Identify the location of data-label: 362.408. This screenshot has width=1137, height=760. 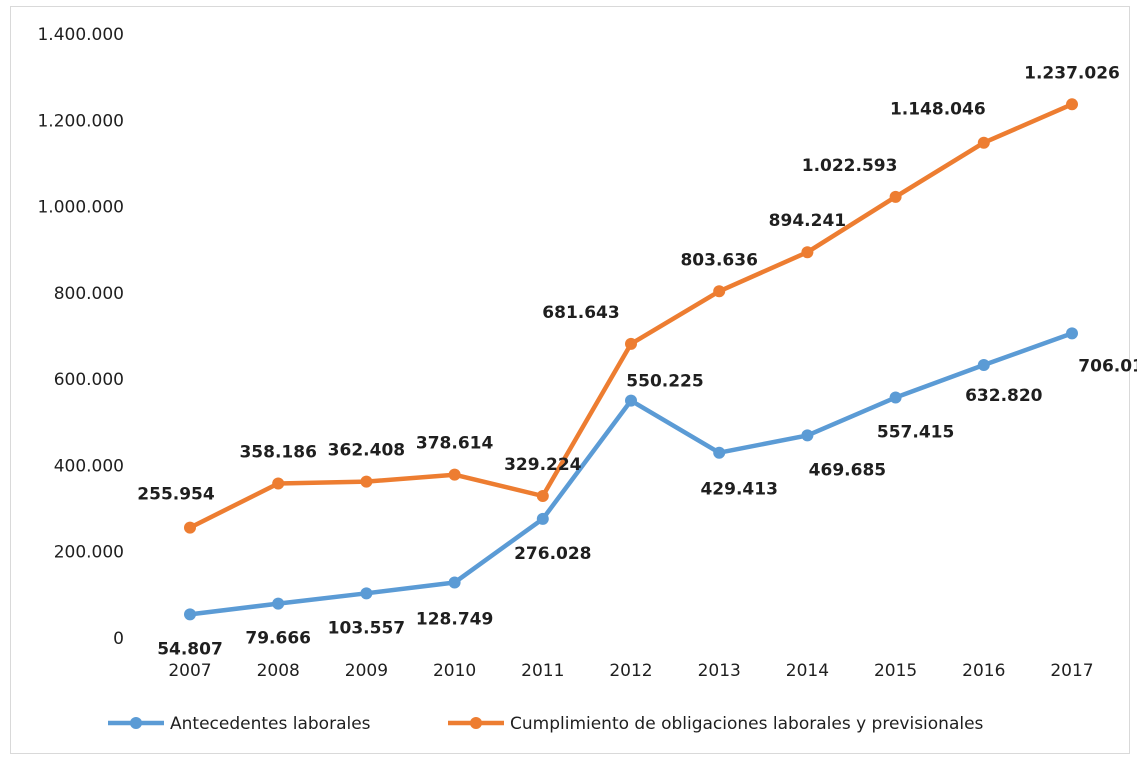
(366, 451).